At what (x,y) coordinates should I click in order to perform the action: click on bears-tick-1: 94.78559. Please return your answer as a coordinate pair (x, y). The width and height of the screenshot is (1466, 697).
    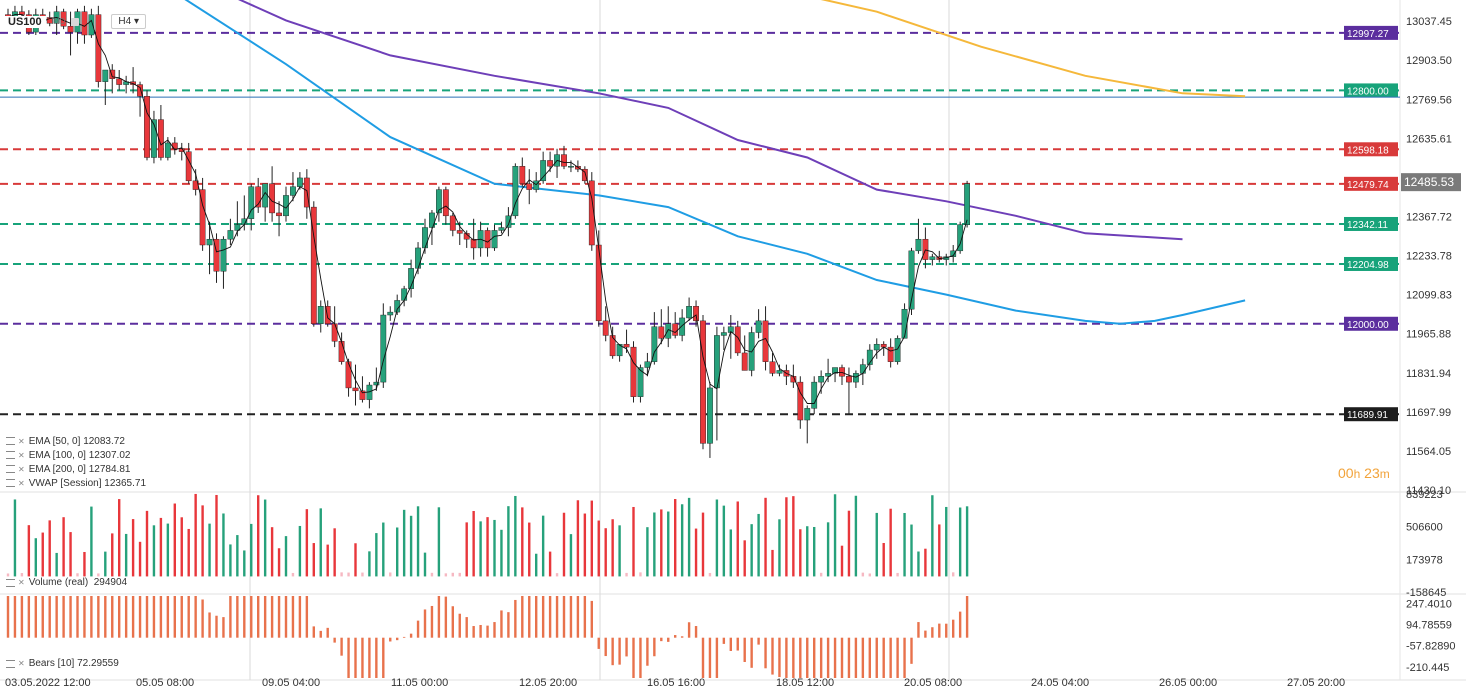
    Looking at the image, I should click on (1429, 626).